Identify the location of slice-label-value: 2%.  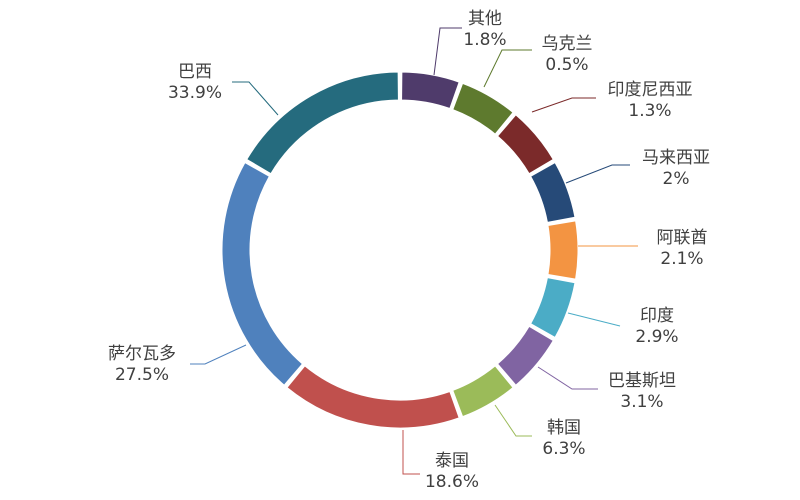
(676, 179).